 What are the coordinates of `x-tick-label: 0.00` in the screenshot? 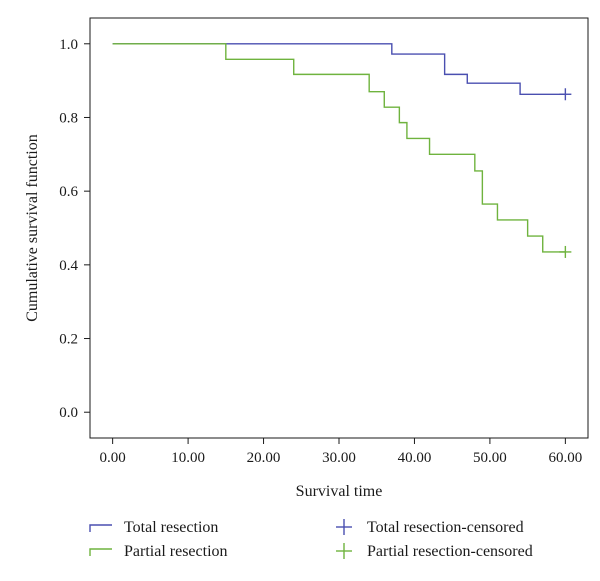 It's located at (113, 458).